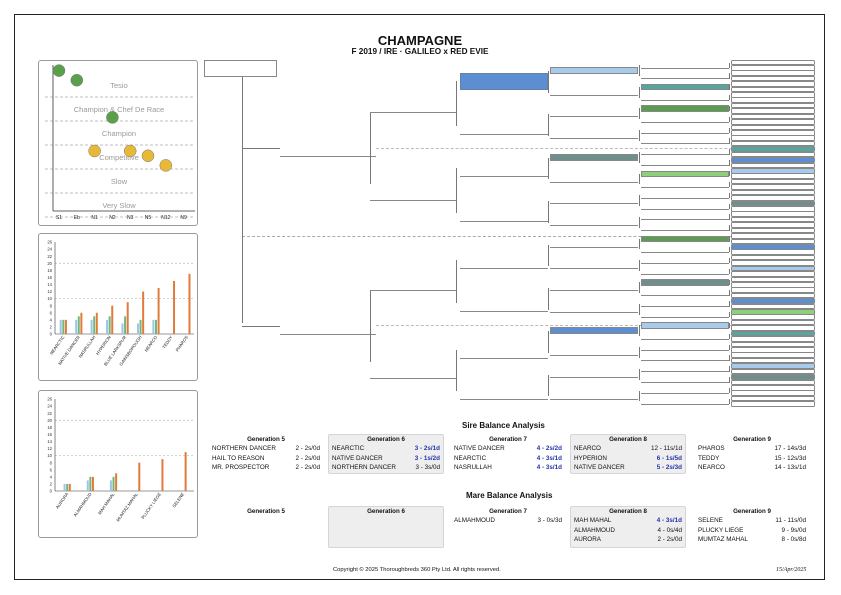  What do you see at coordinates (49, 249) in the screenshot?
I see `bar-y-tick-label: 24` at bounding box center [49, 249].